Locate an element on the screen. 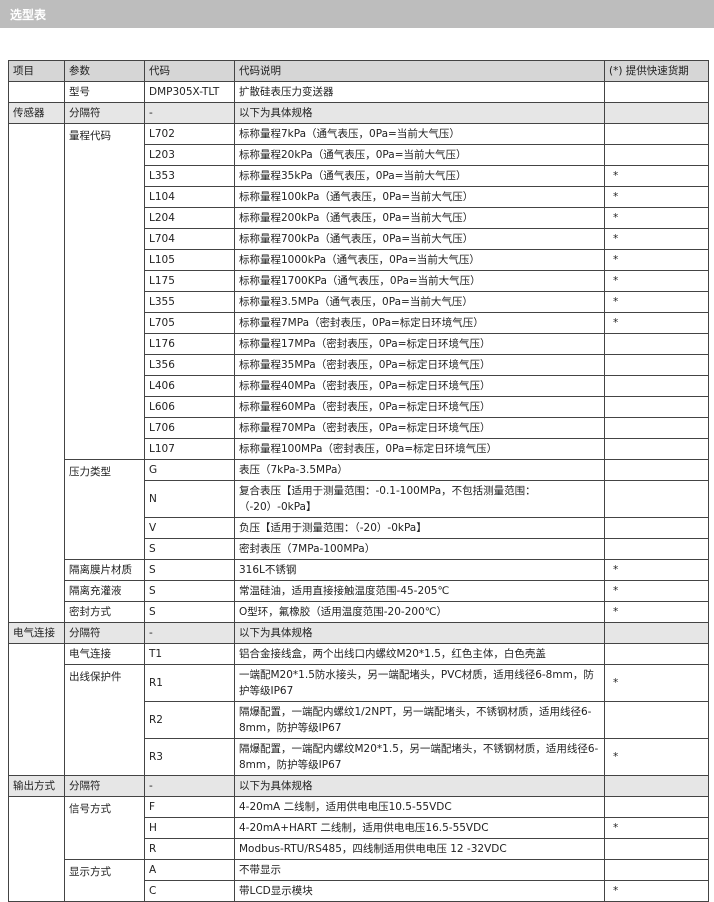  code-desc: 4-20mA 二线制，适用供电电压10.5-55VDC is located at coordinates (419, 807).